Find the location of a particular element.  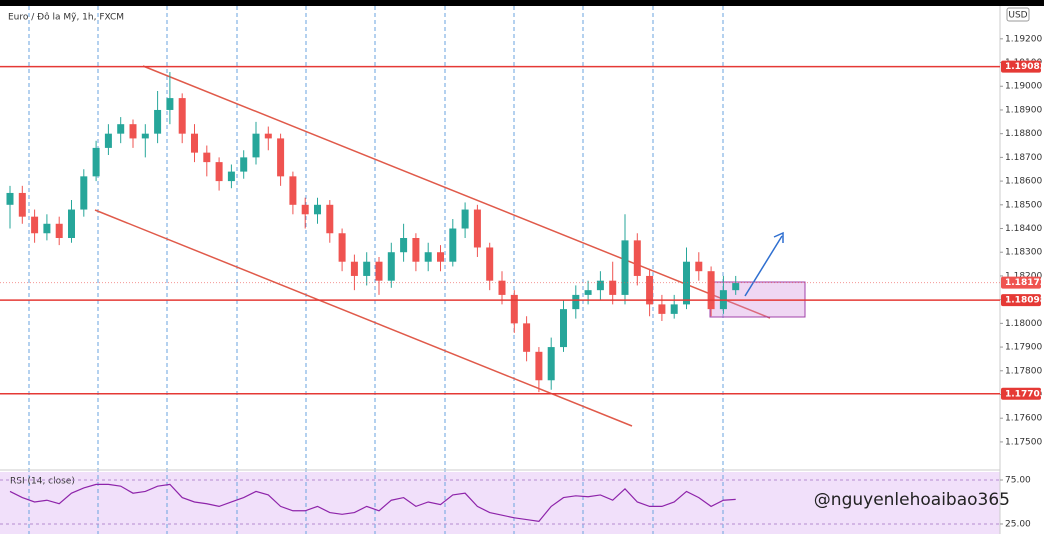

chart-title: Euro / Đô la Mỹ, 1h, FXCM is located at coordinates (66, 17).